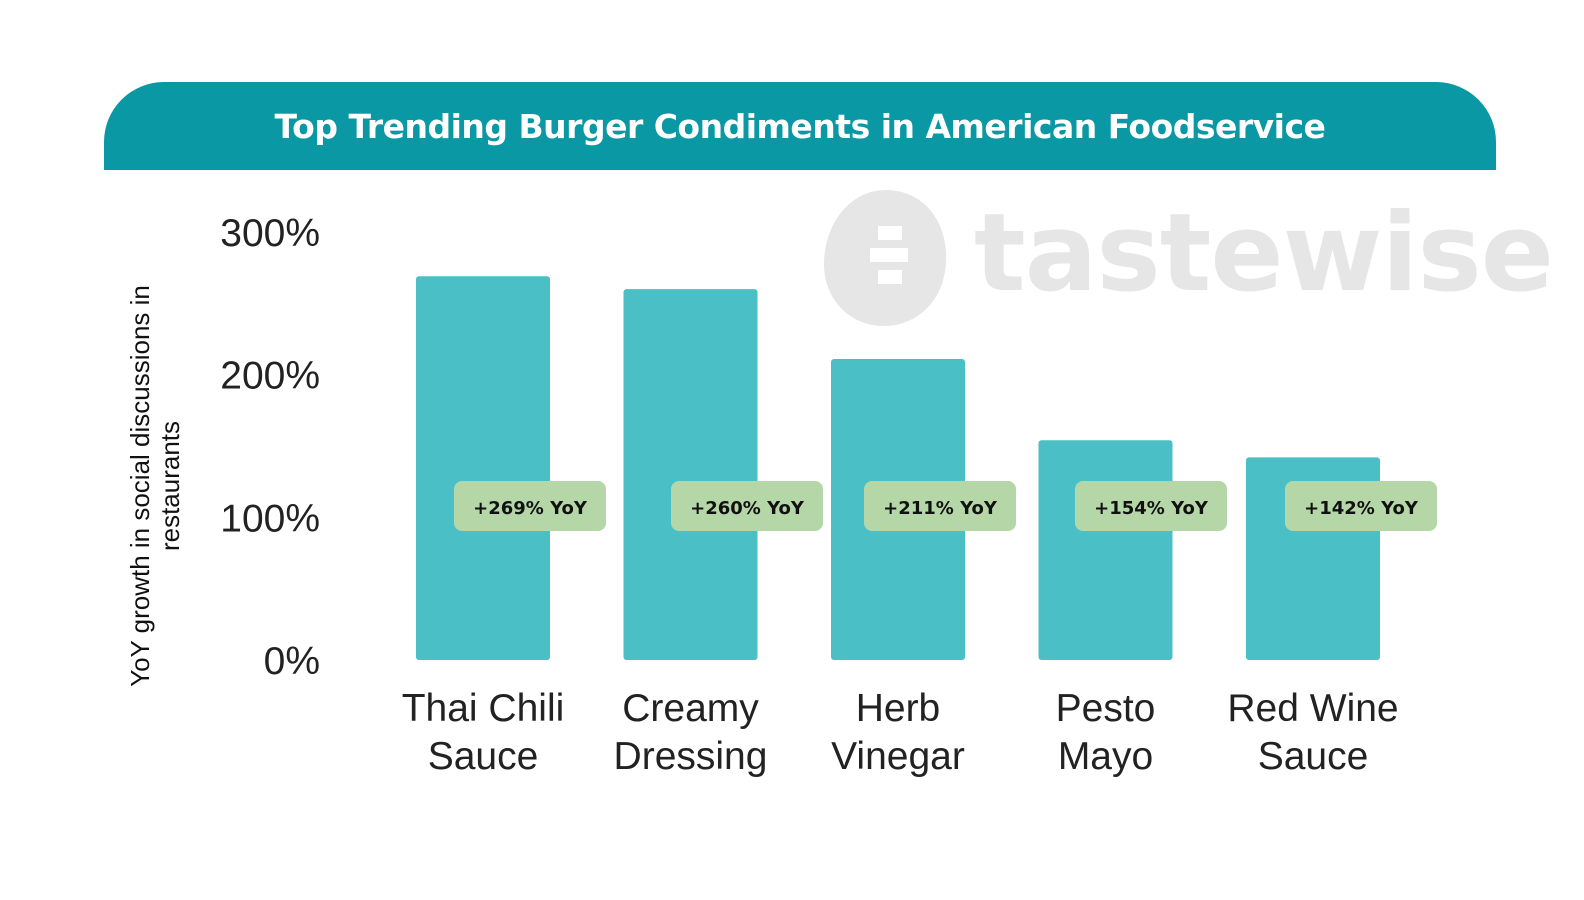 The height and width of the screenshot is (900, 1584). Describe the element at coordinates (898, 756) in the screenshot. I see `x-tick-label: Vinegar` at that location.